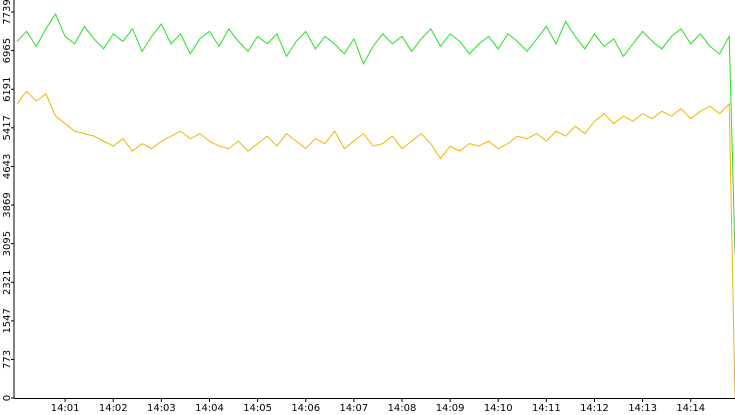  I want to click on x-tick-label: 14:14, so click(690, 408).